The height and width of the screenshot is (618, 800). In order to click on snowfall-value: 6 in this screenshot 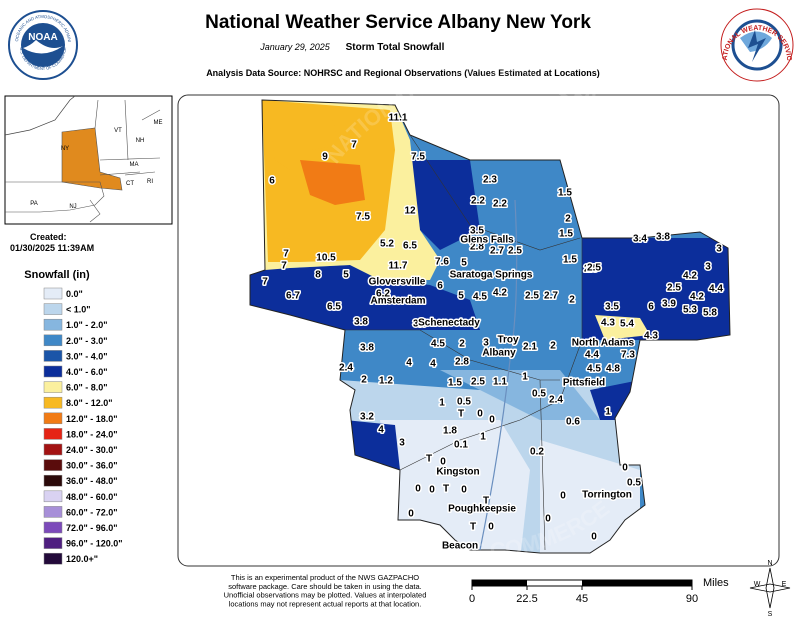, I will do `click(651, 307)`.